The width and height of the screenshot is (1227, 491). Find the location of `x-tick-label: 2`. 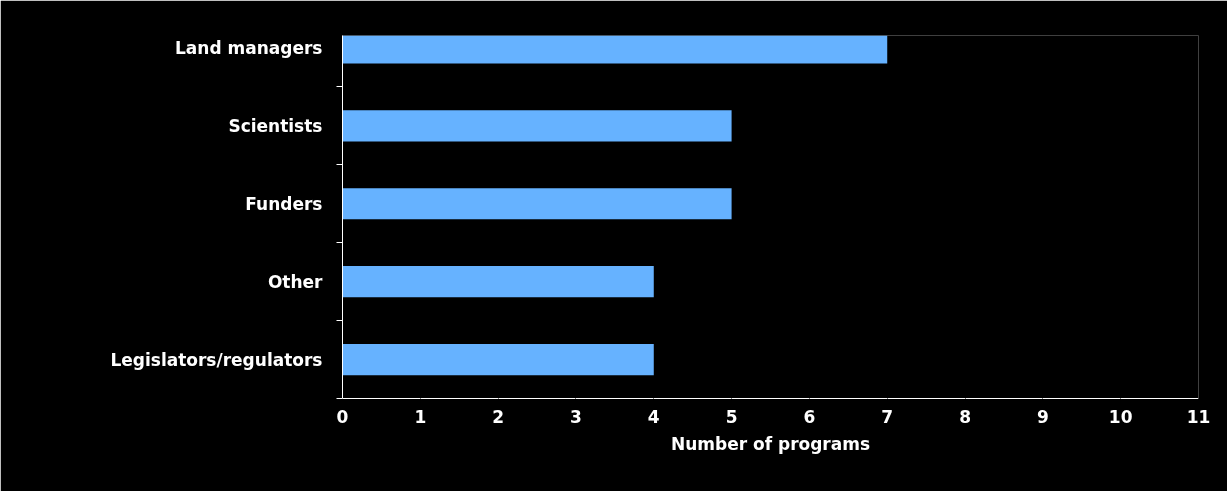

x-tick-label: 2 is located at coordinates (498, 416).